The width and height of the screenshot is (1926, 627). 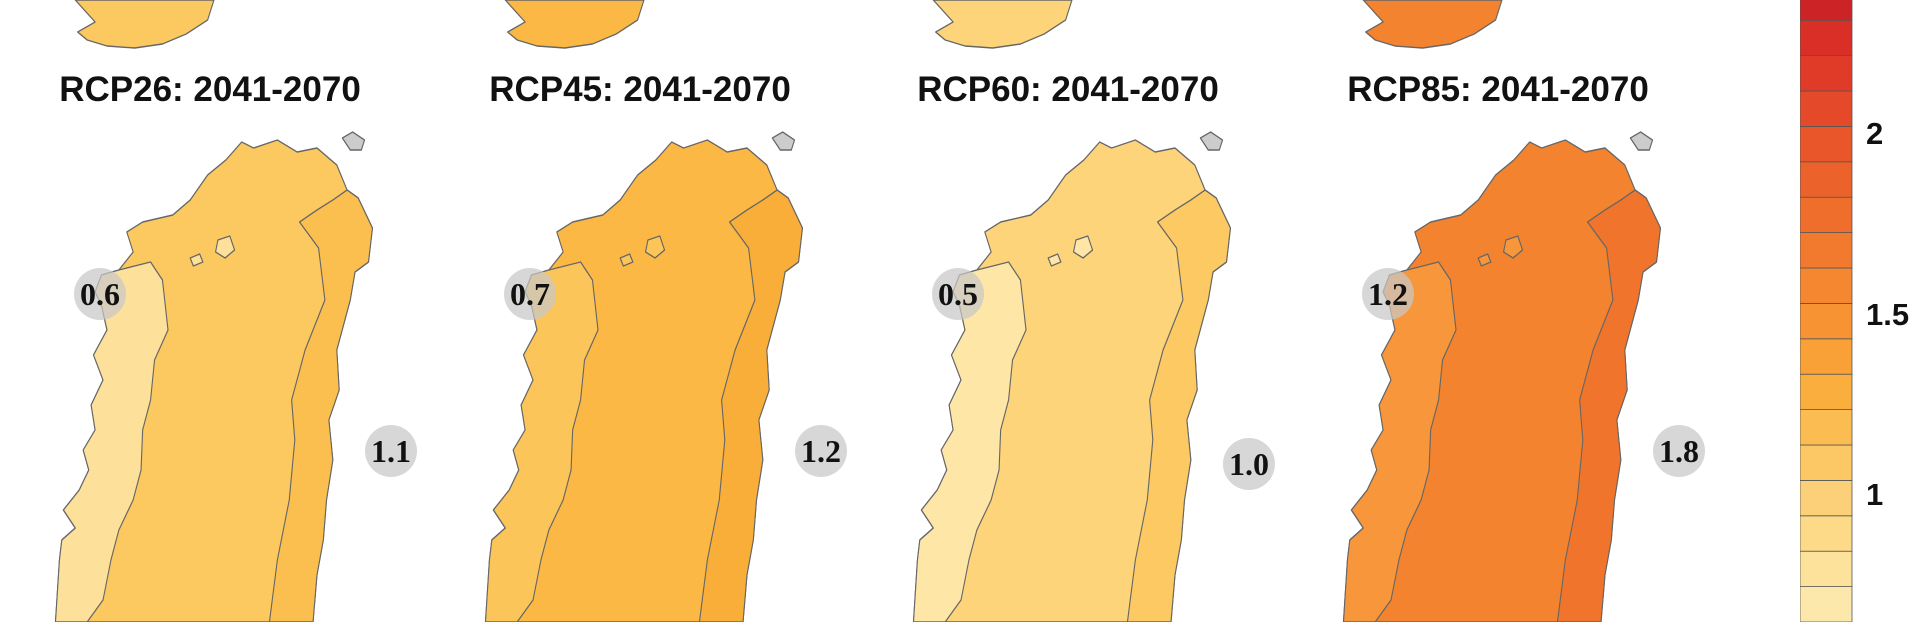 I want to click on legend-tick-2: 2, so click(x=1875, y=133).